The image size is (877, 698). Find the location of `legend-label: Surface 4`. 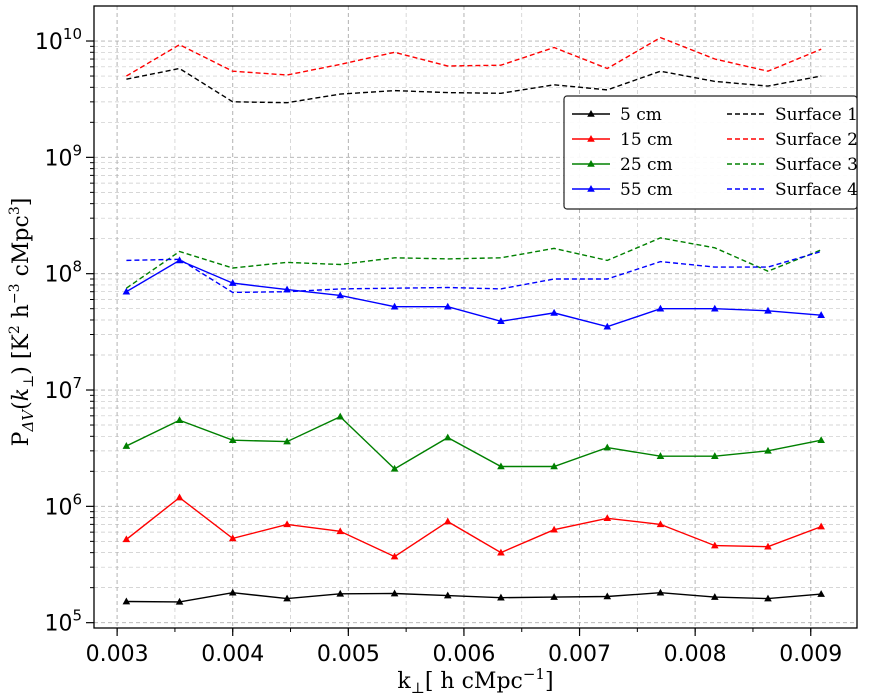

legend-label: Surface 4 is located at coordinates (816, 190).